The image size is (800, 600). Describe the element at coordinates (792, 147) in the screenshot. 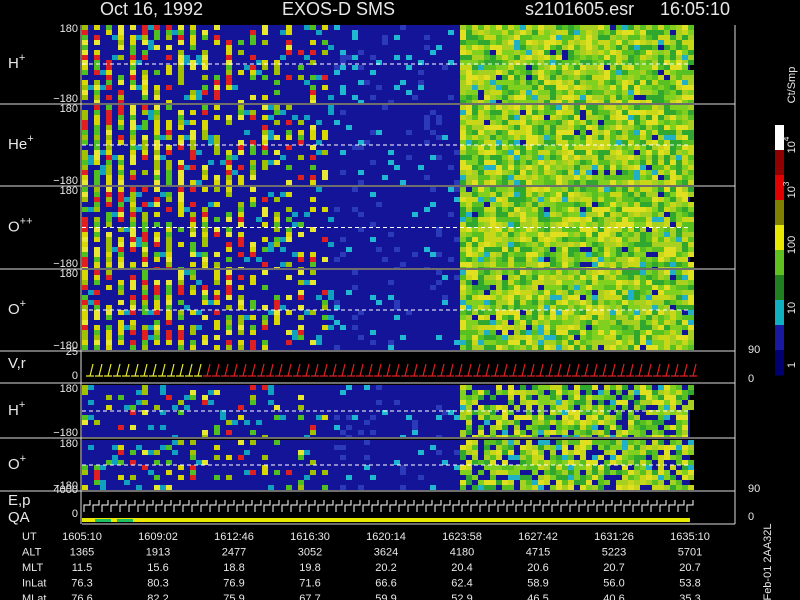

I see `tick-base: 10` at that location.